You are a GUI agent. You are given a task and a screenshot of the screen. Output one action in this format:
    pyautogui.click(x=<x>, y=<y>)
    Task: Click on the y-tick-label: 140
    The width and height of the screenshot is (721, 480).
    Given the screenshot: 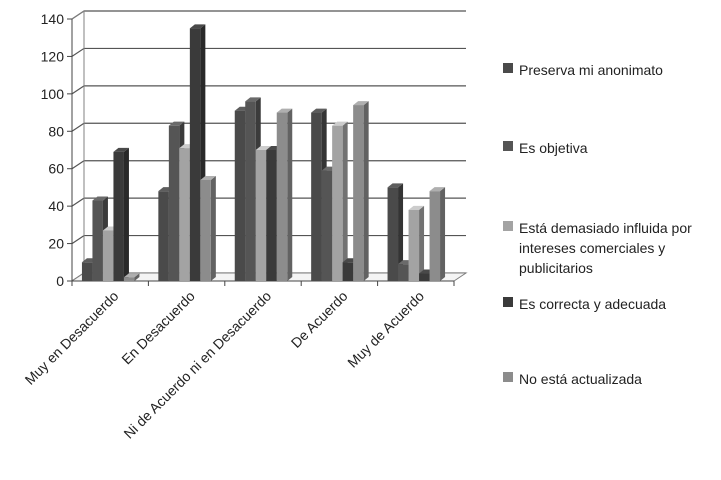 What is the action you would take?
    pyautogui.click(x=53, y=19)
    